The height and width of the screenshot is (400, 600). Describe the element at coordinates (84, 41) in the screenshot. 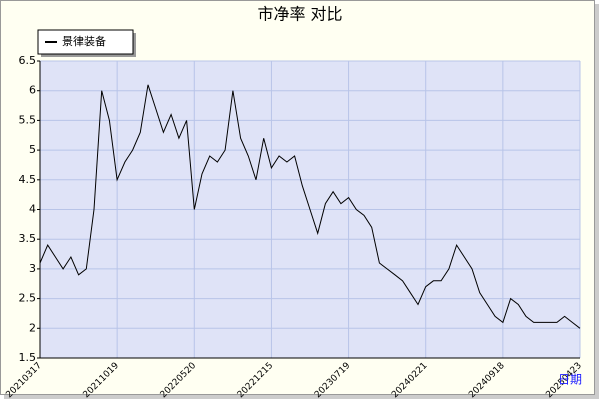

I see `legend-label: 景律装备` at that location.